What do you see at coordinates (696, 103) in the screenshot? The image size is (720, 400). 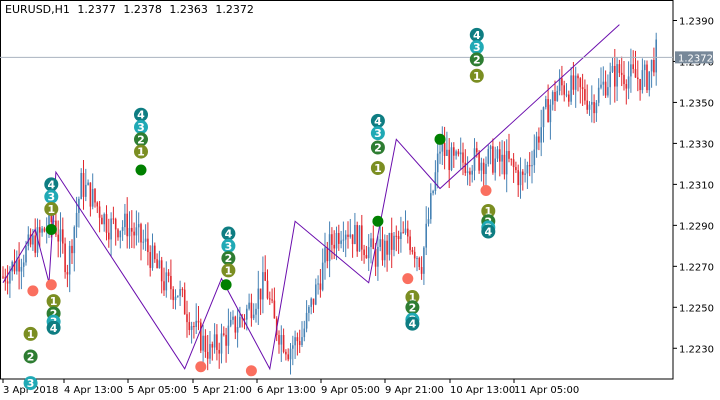 I see `y-tick-label: 1.2350` at bounding box center [696, 103].